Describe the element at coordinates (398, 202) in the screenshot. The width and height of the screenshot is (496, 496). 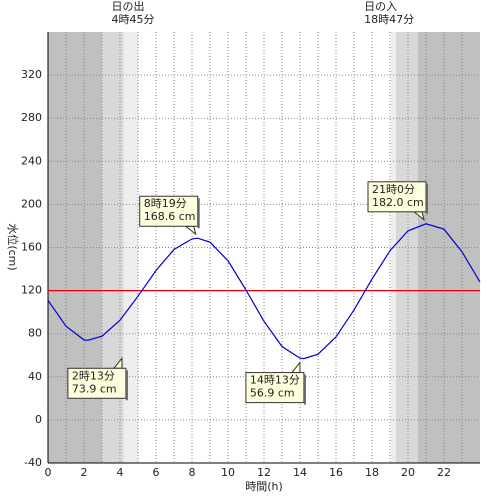
I see `callout-text: 182.0 cm` at that location.